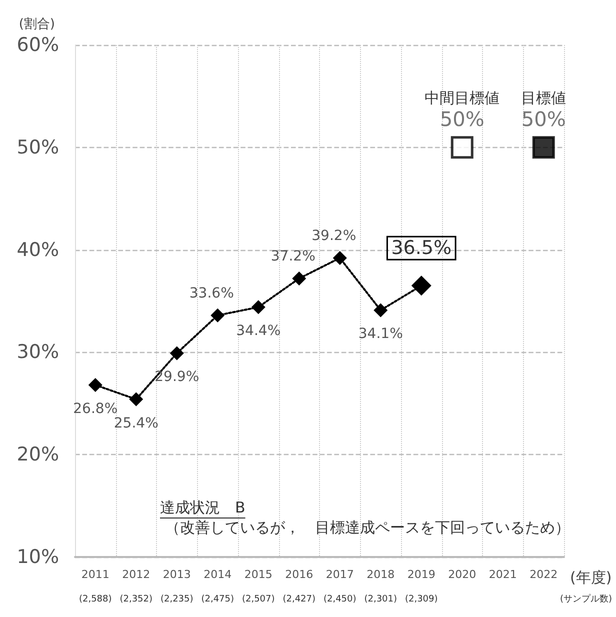  Describe the element at coordinates (544, 574) in the screenshot. I see `x-tick-label: 2022` at that location.